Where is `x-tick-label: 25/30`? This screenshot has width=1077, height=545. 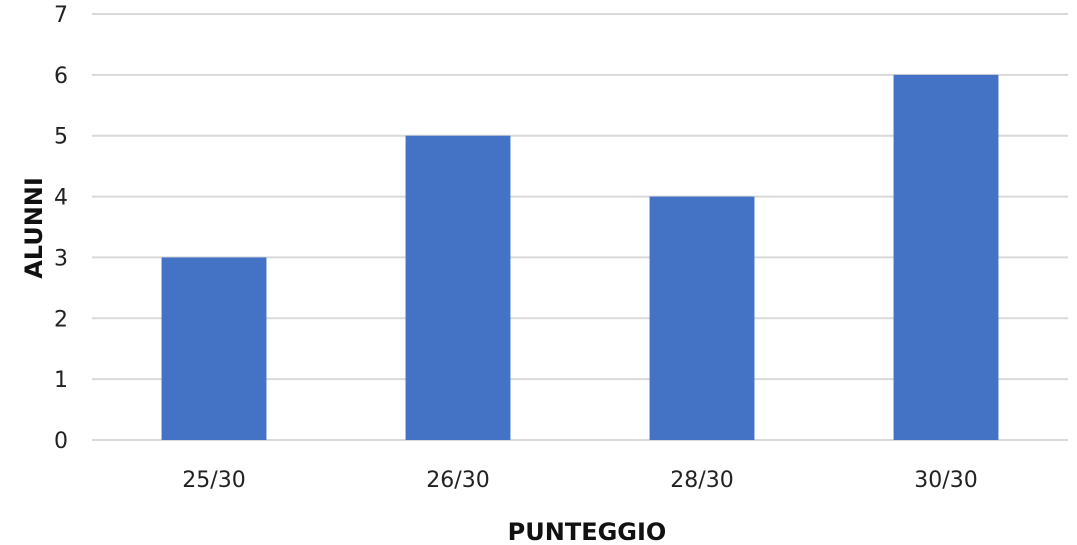 x-tick-label: 25/30 is located at coordinates (213, 480).